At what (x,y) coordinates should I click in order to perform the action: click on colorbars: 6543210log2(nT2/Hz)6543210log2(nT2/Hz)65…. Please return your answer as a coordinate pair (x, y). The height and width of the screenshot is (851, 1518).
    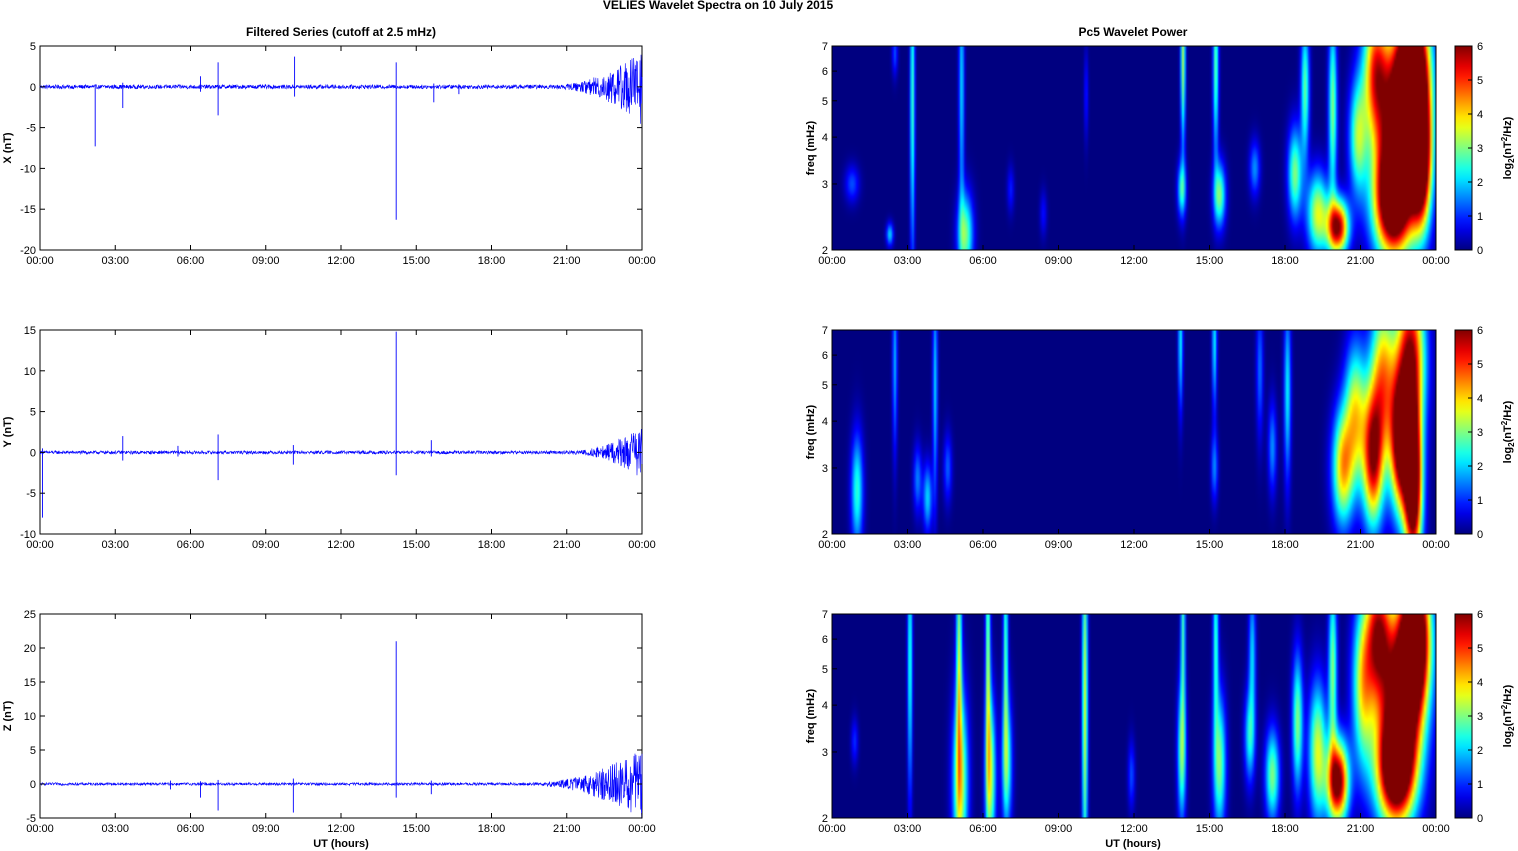
    Looking at the image, I should click on (1485, 433).